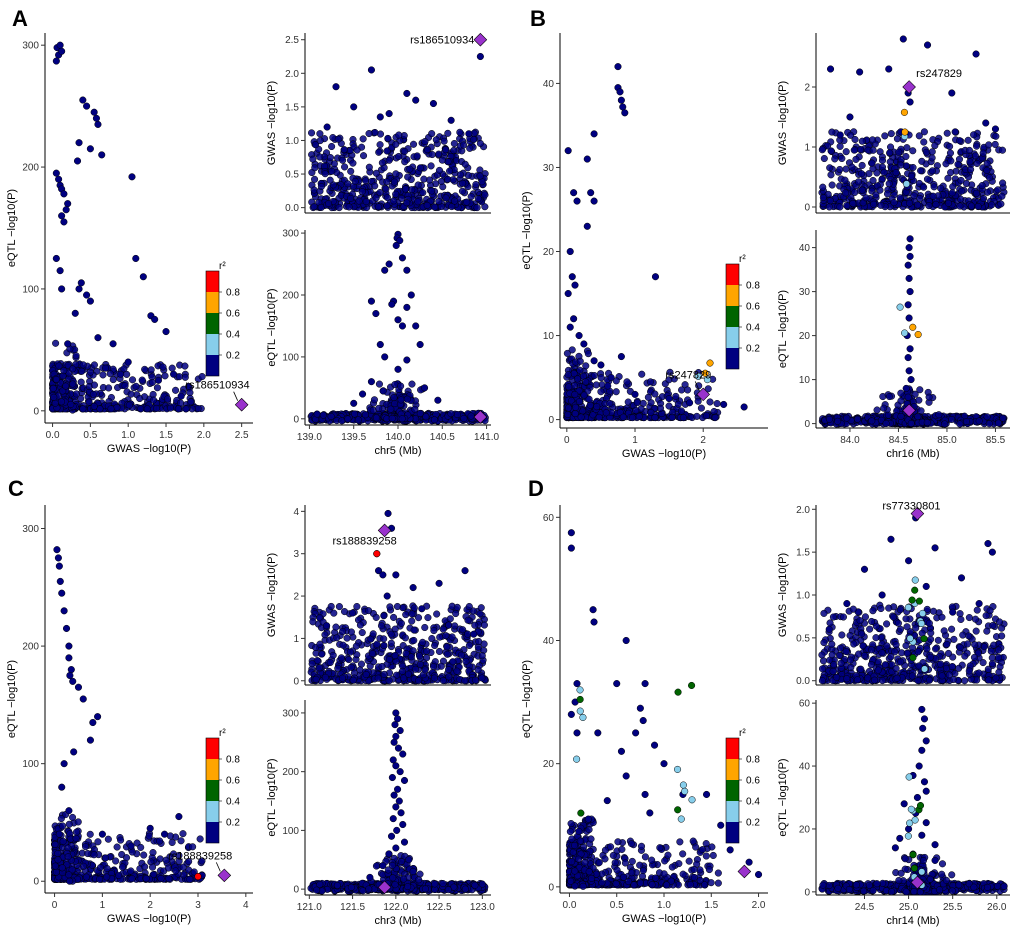  I want to click on x-tick-label: 123.0, so click(482, 907).